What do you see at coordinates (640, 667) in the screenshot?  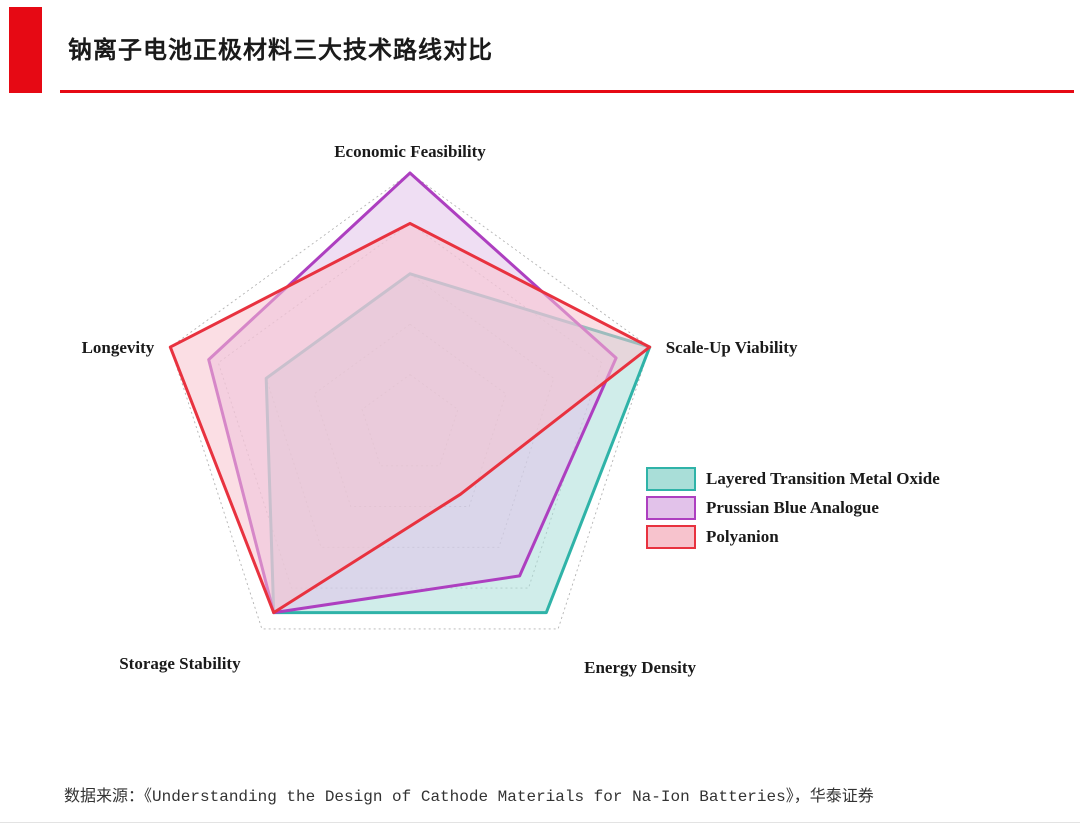 I see `axis-label-2: Energy Density` at bounding box center [640, 667].